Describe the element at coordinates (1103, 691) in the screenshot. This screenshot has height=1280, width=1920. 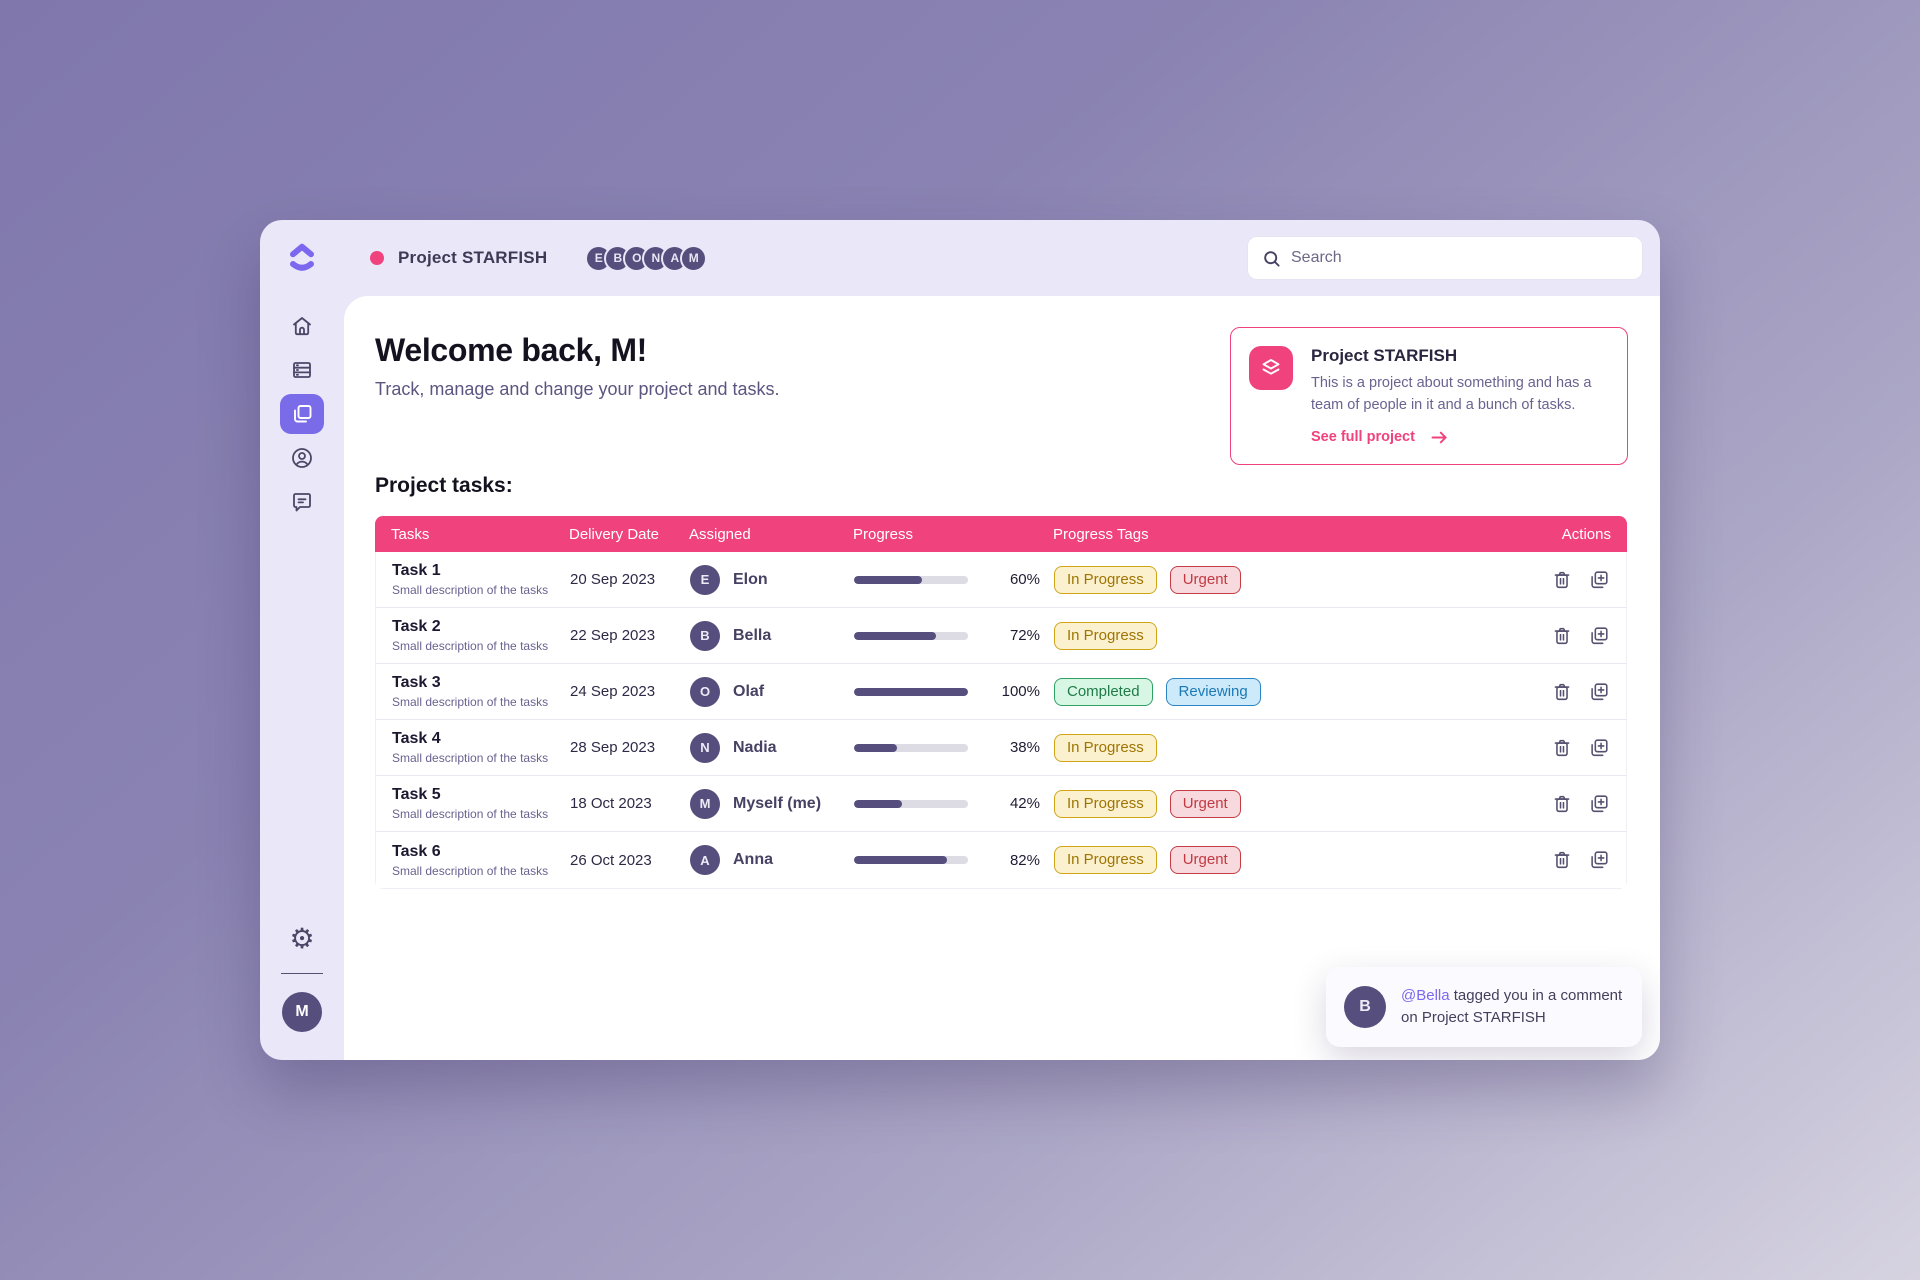
I see `tag-completed: Completed` at that location.